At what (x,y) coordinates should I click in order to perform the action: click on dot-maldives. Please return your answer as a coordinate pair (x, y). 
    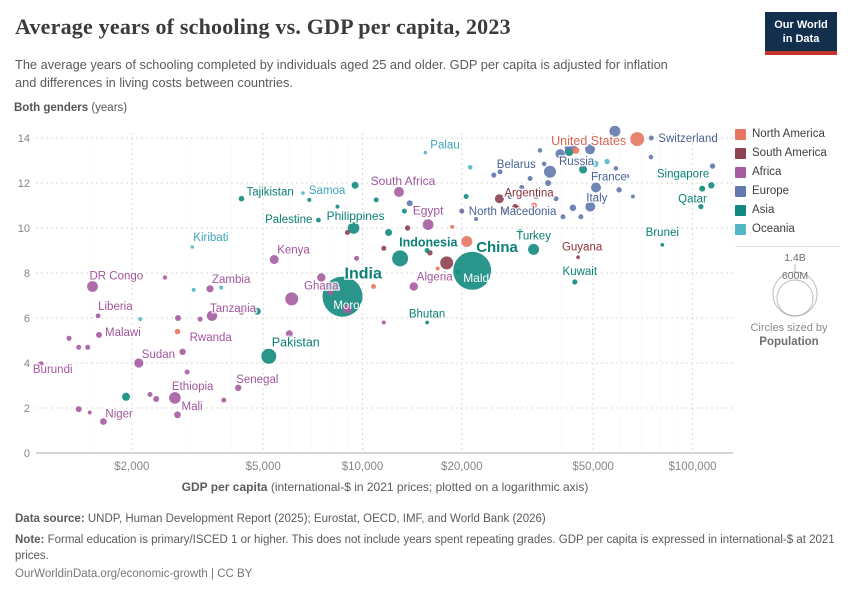
    Looking at the image, I should click on (458, 271).